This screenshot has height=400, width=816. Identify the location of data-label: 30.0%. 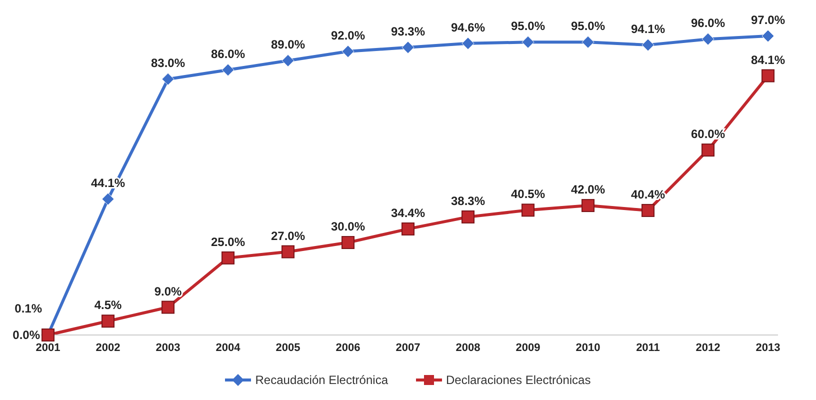
(348, 227).